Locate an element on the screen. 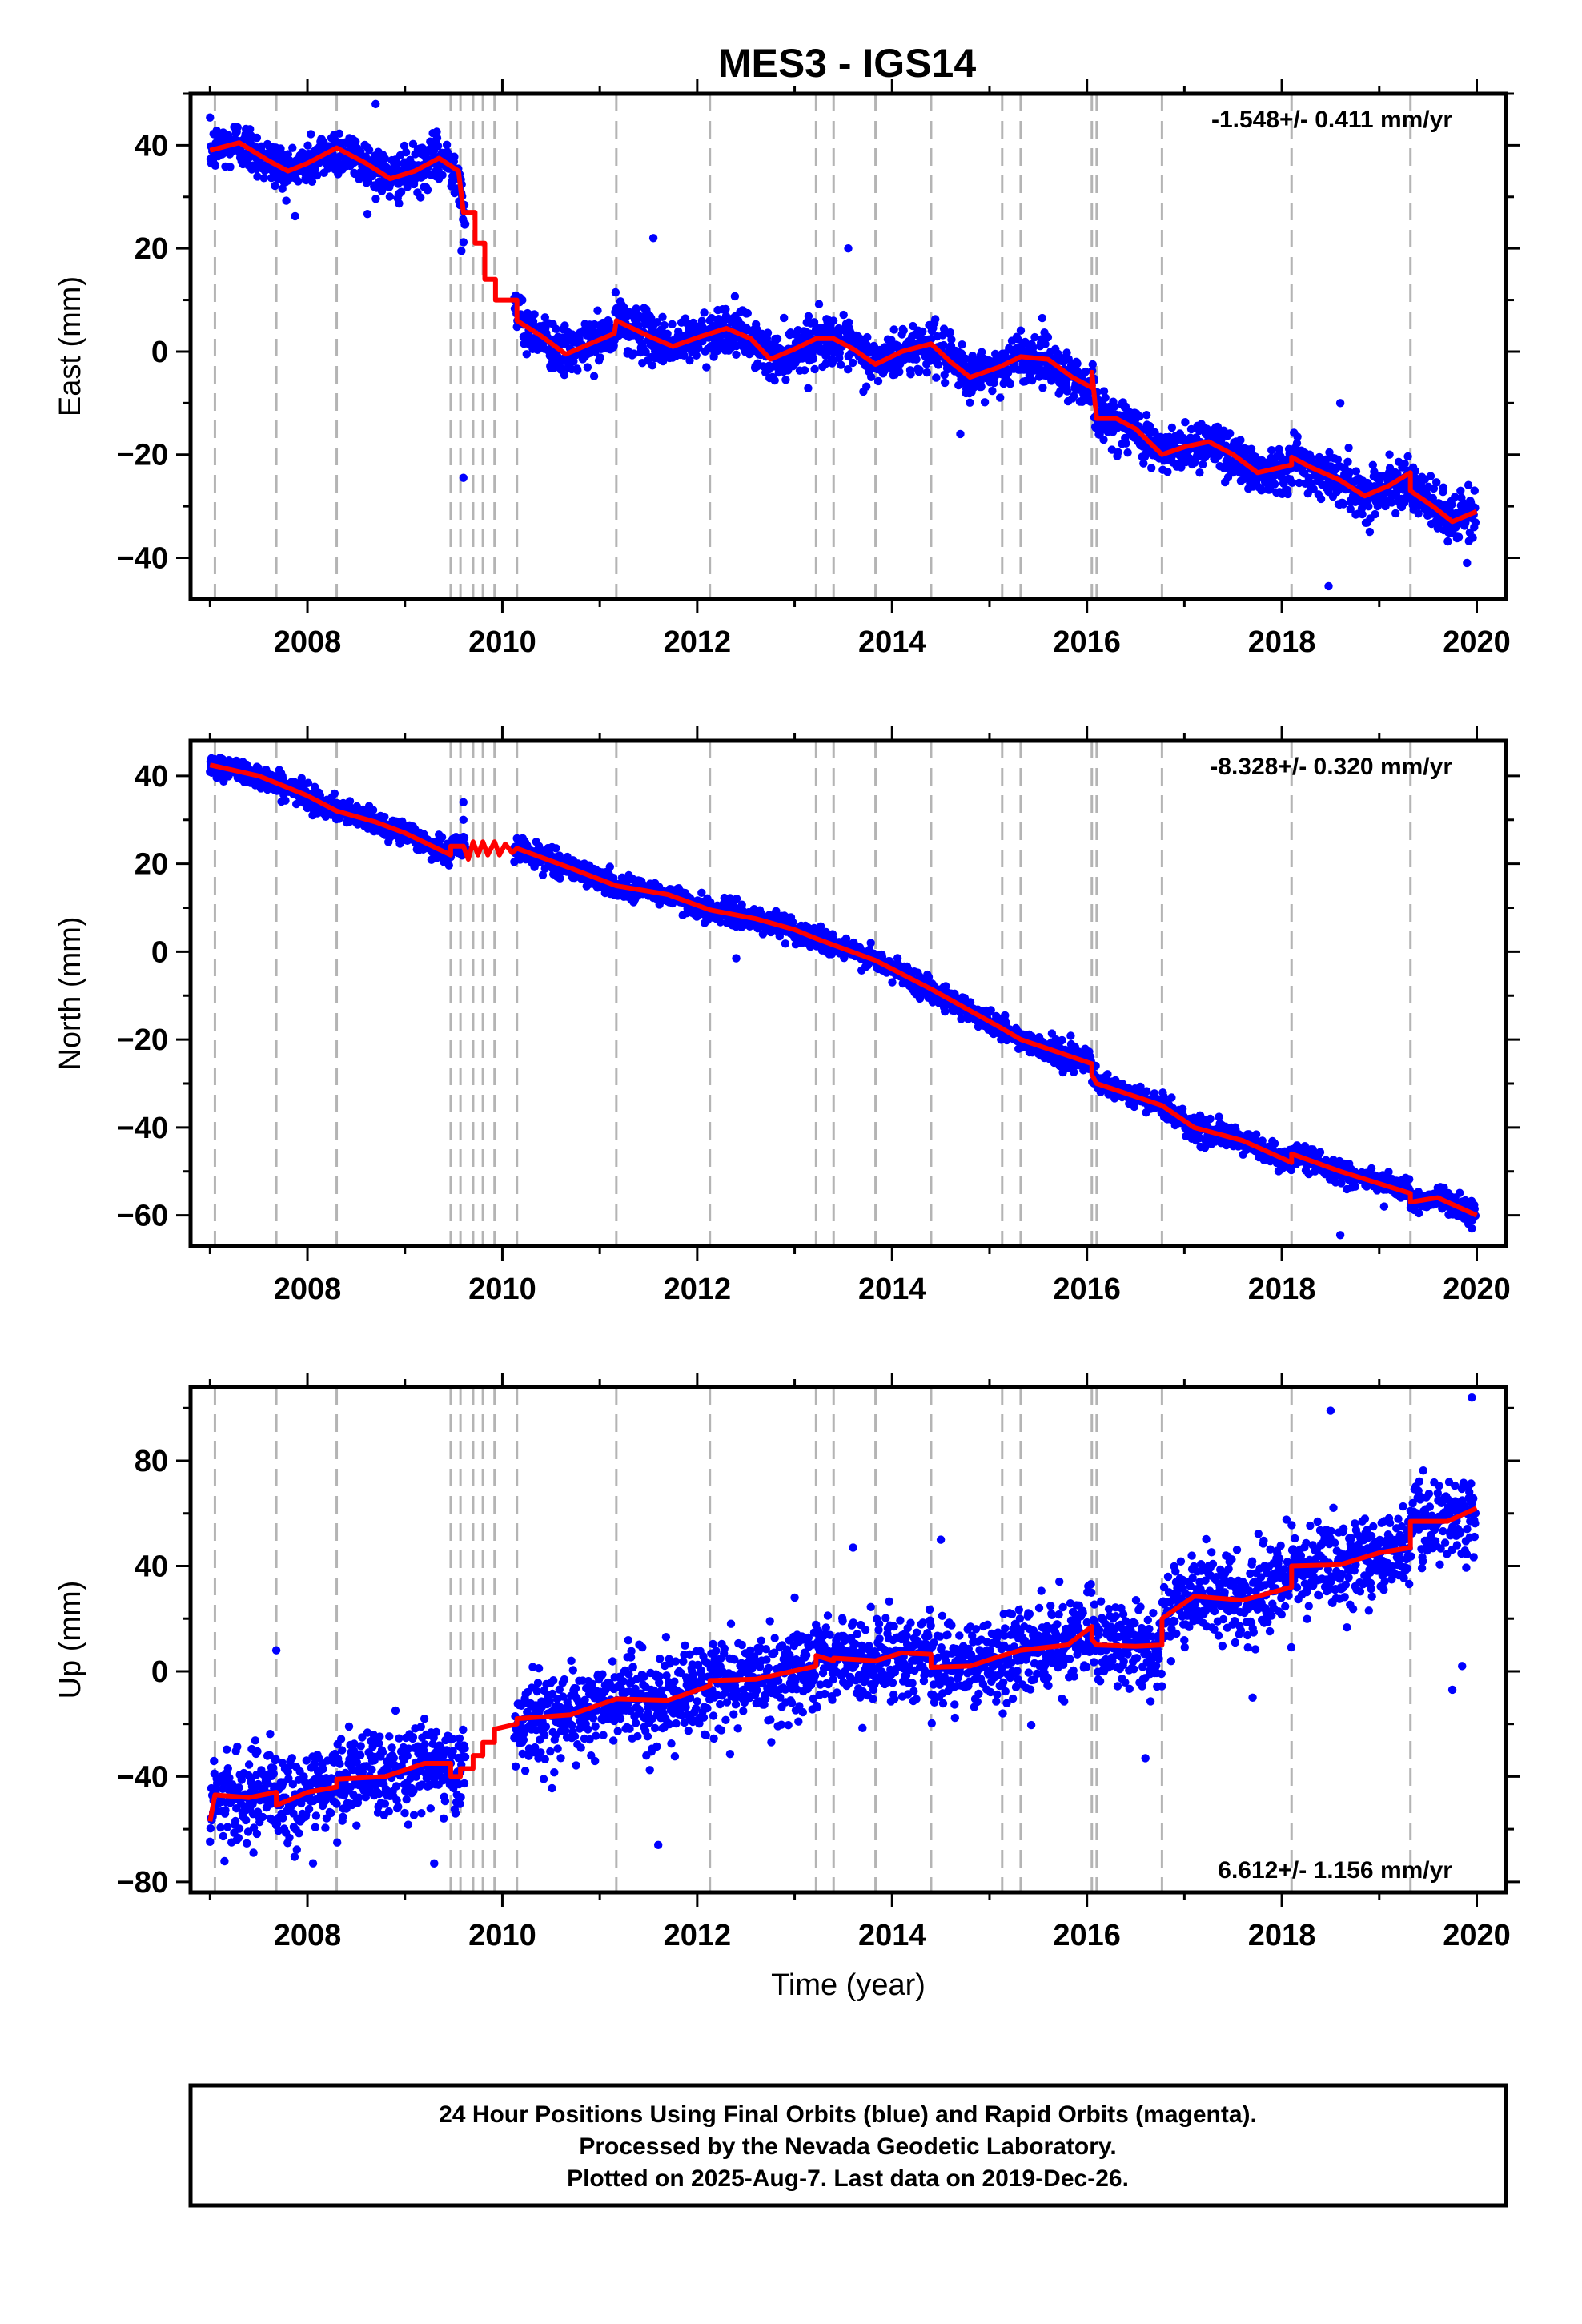  x-tick-label: 2008 is located at coordinates (308, 642).